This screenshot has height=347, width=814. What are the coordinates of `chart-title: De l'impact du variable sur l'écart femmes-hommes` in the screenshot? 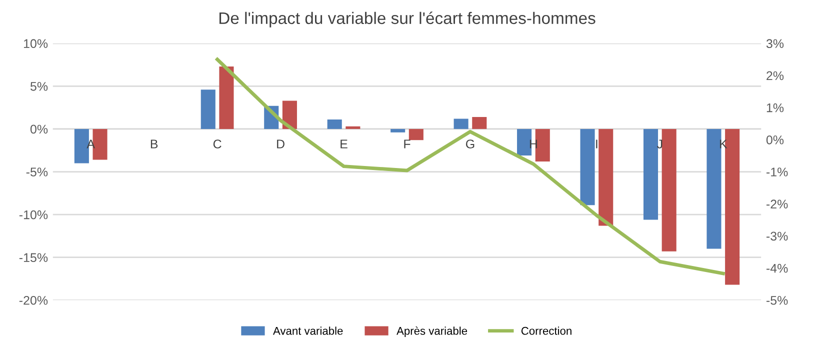 It's located at (407, 20).